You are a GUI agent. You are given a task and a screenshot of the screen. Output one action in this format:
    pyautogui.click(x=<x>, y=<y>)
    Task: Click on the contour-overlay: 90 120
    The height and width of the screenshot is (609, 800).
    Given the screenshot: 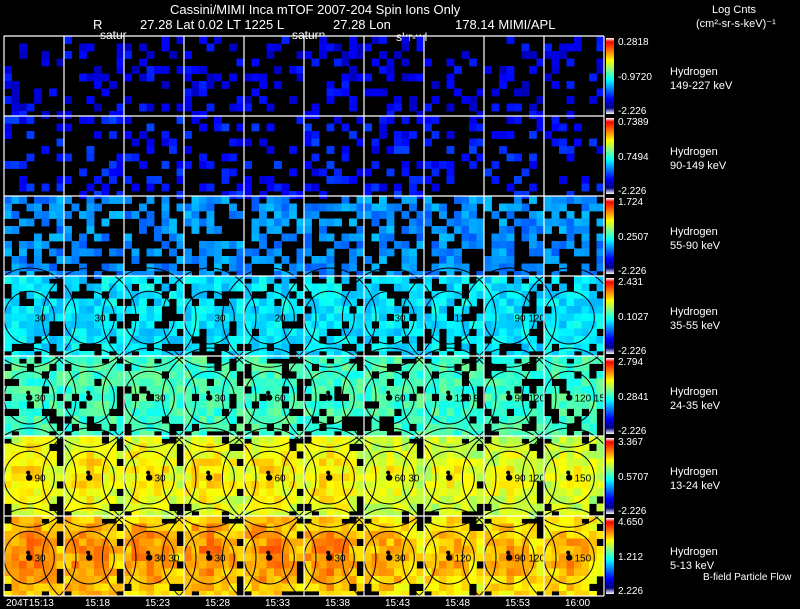 What is the action you would take?
    pyautogui.click(x=509, y=551)
    